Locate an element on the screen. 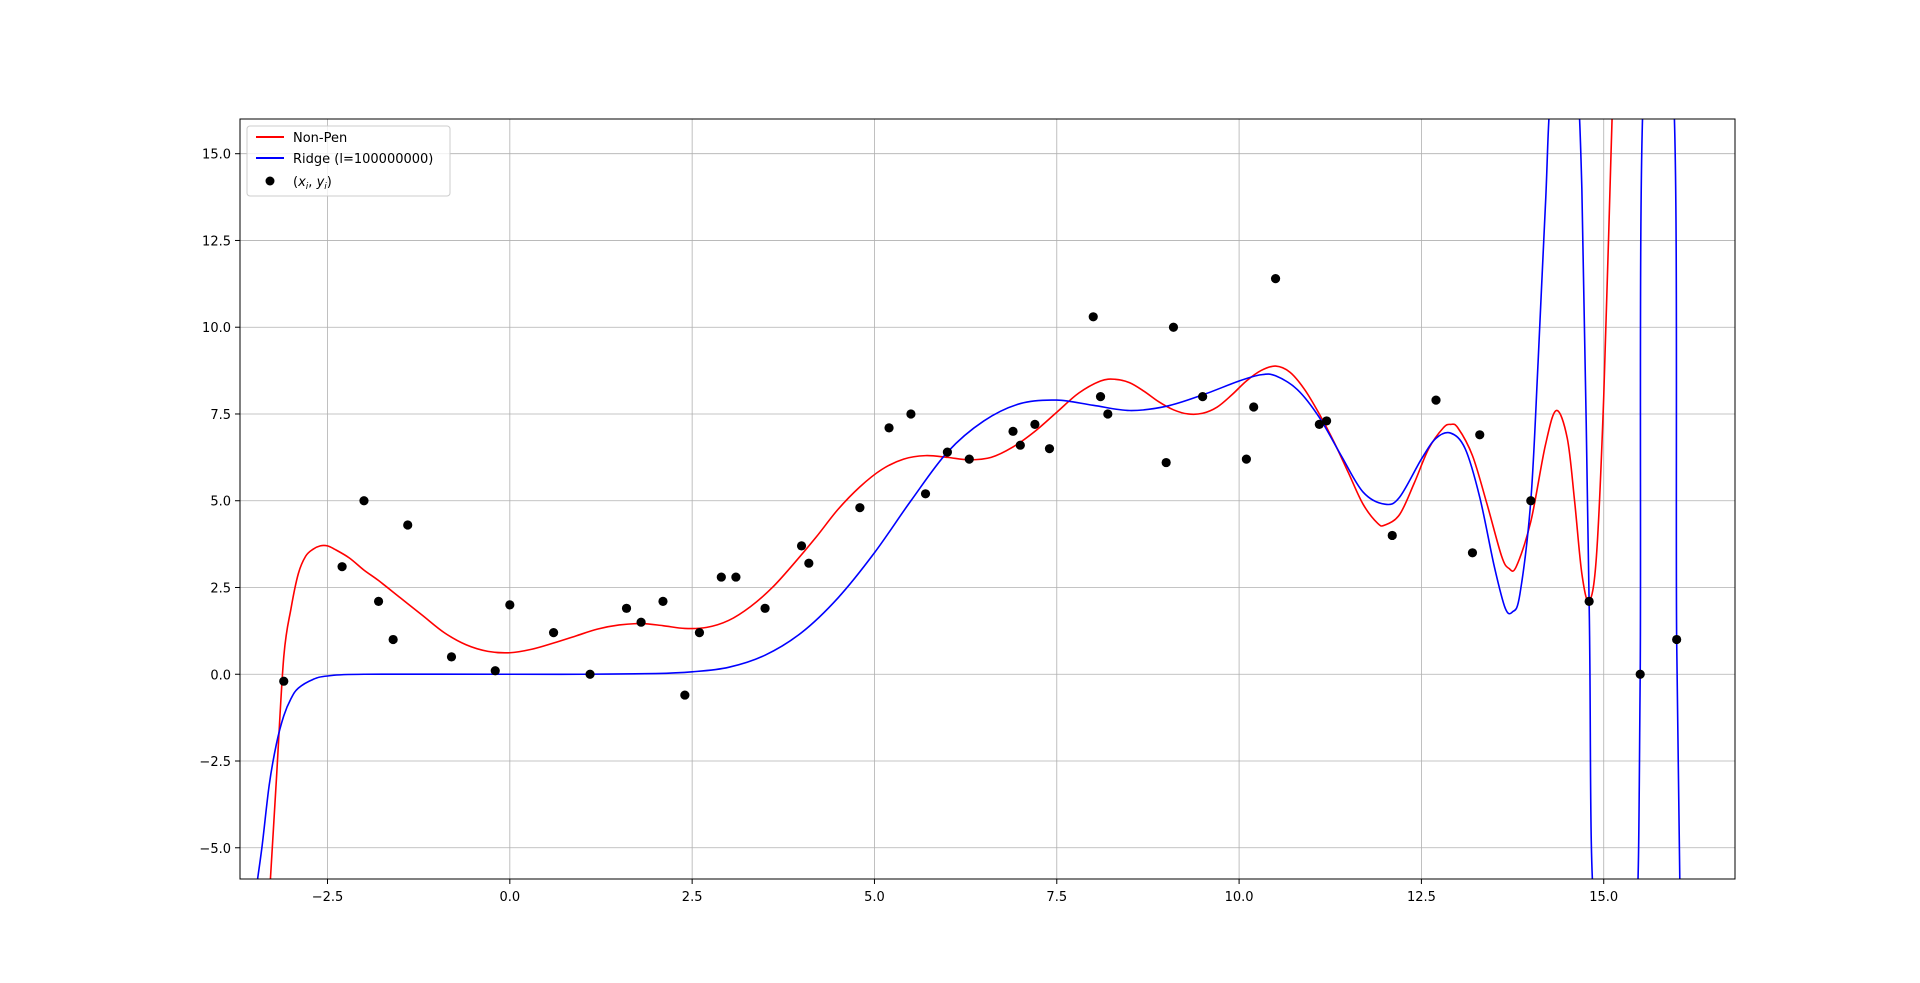 This screenshot has width=1920, height=983. x-axis: −2.5 0.0 2.5 5.0 7.5 10.0 12.5 15.0 is located at coordinates (965, 892).